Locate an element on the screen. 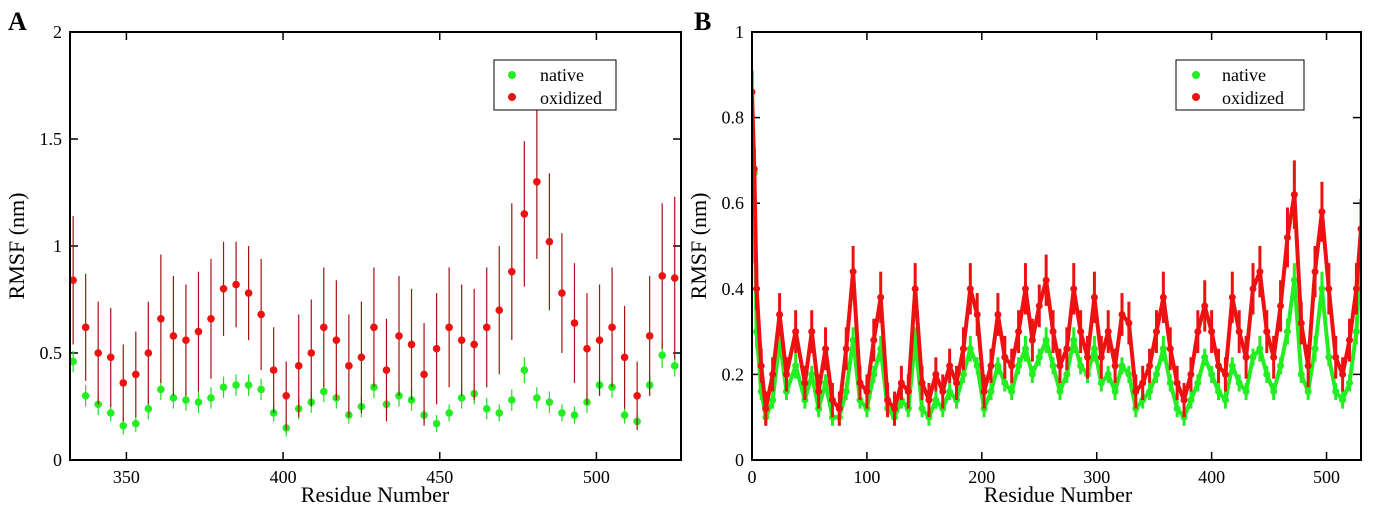 The width and height of the screenshot is (1377, 512). panel-a-legend-native-marker is located at coordinates (512, 75).